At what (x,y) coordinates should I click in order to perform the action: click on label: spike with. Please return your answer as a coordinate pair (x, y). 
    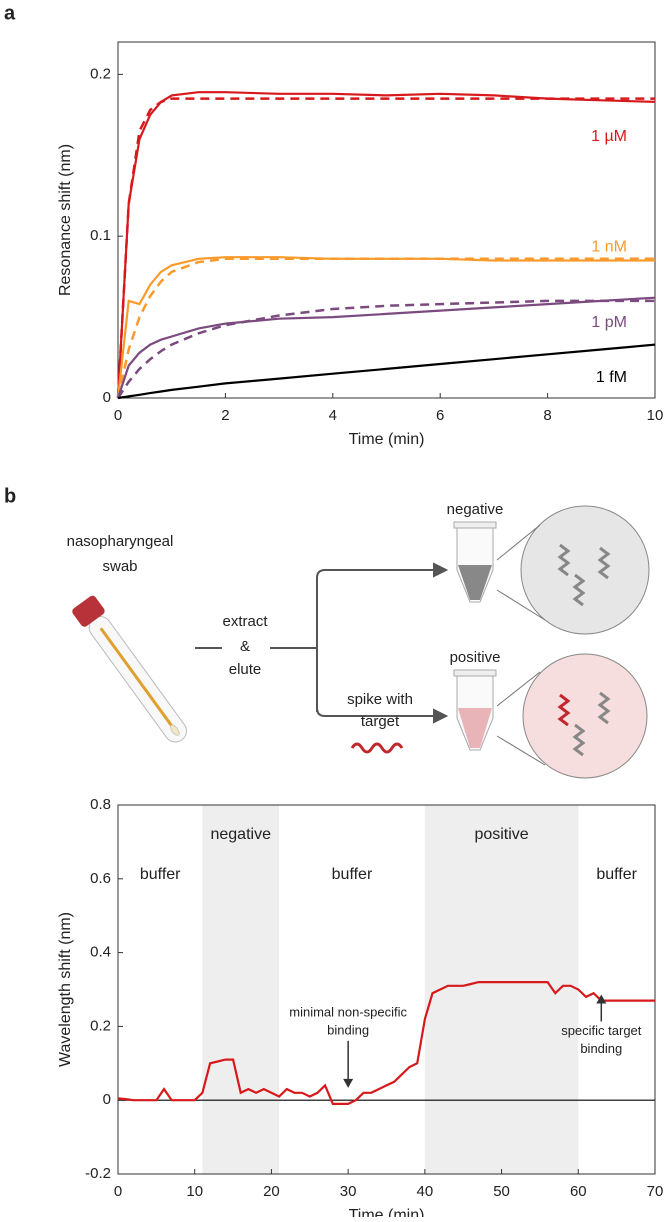
    Looking at the image, I should click on (380, 699).